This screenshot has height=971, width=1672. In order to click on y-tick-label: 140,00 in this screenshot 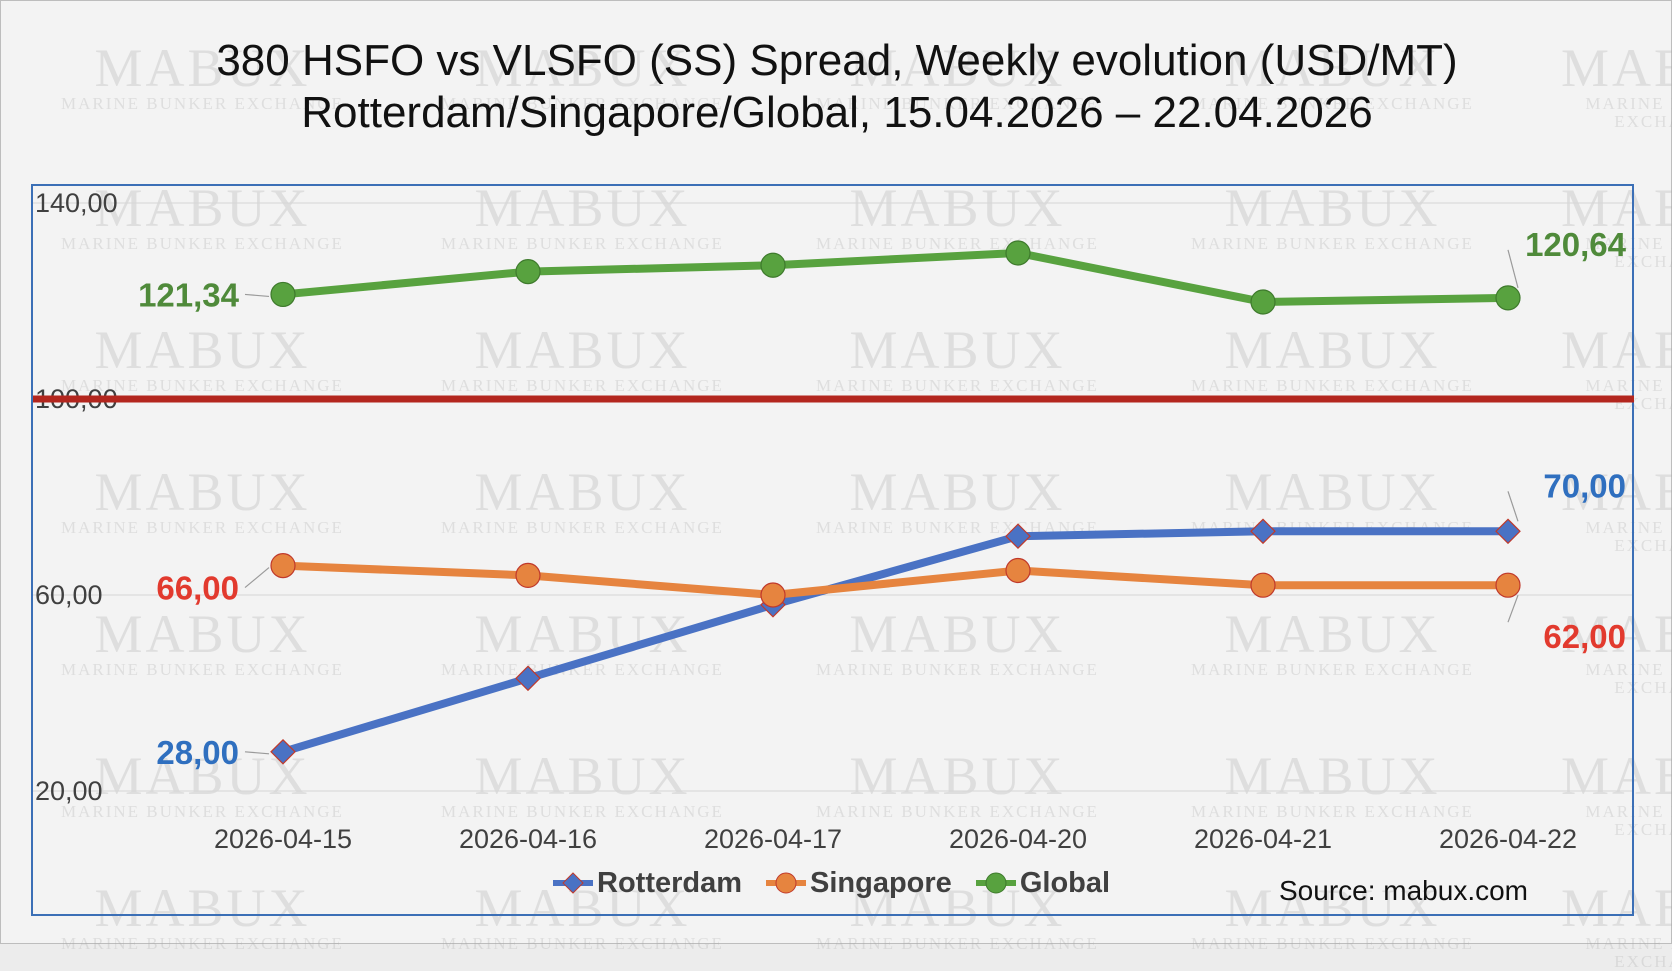, I will do `click(76, 203)`.